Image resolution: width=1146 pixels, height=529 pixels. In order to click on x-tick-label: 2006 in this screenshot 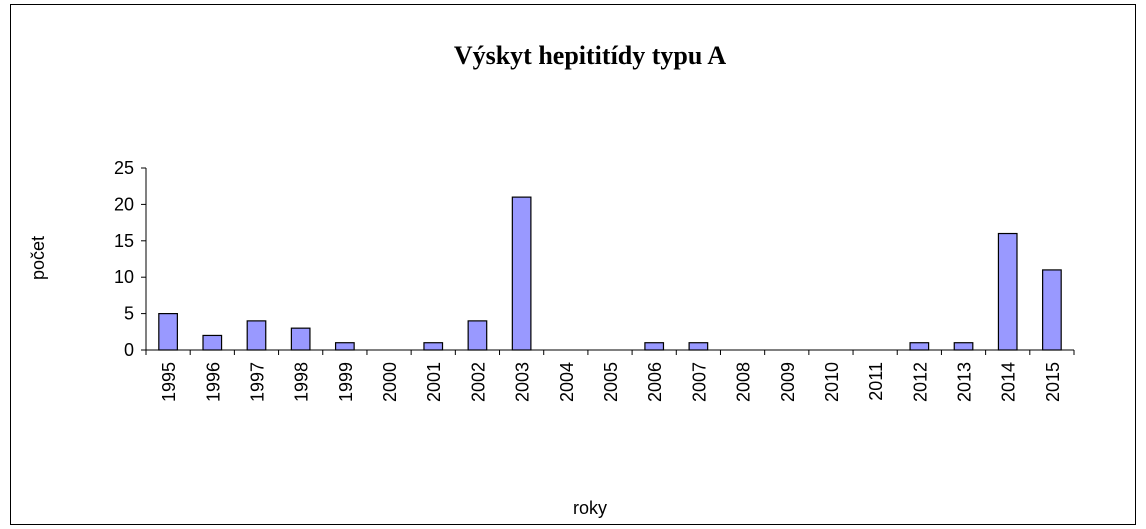, I will do `click(655, 382)`.